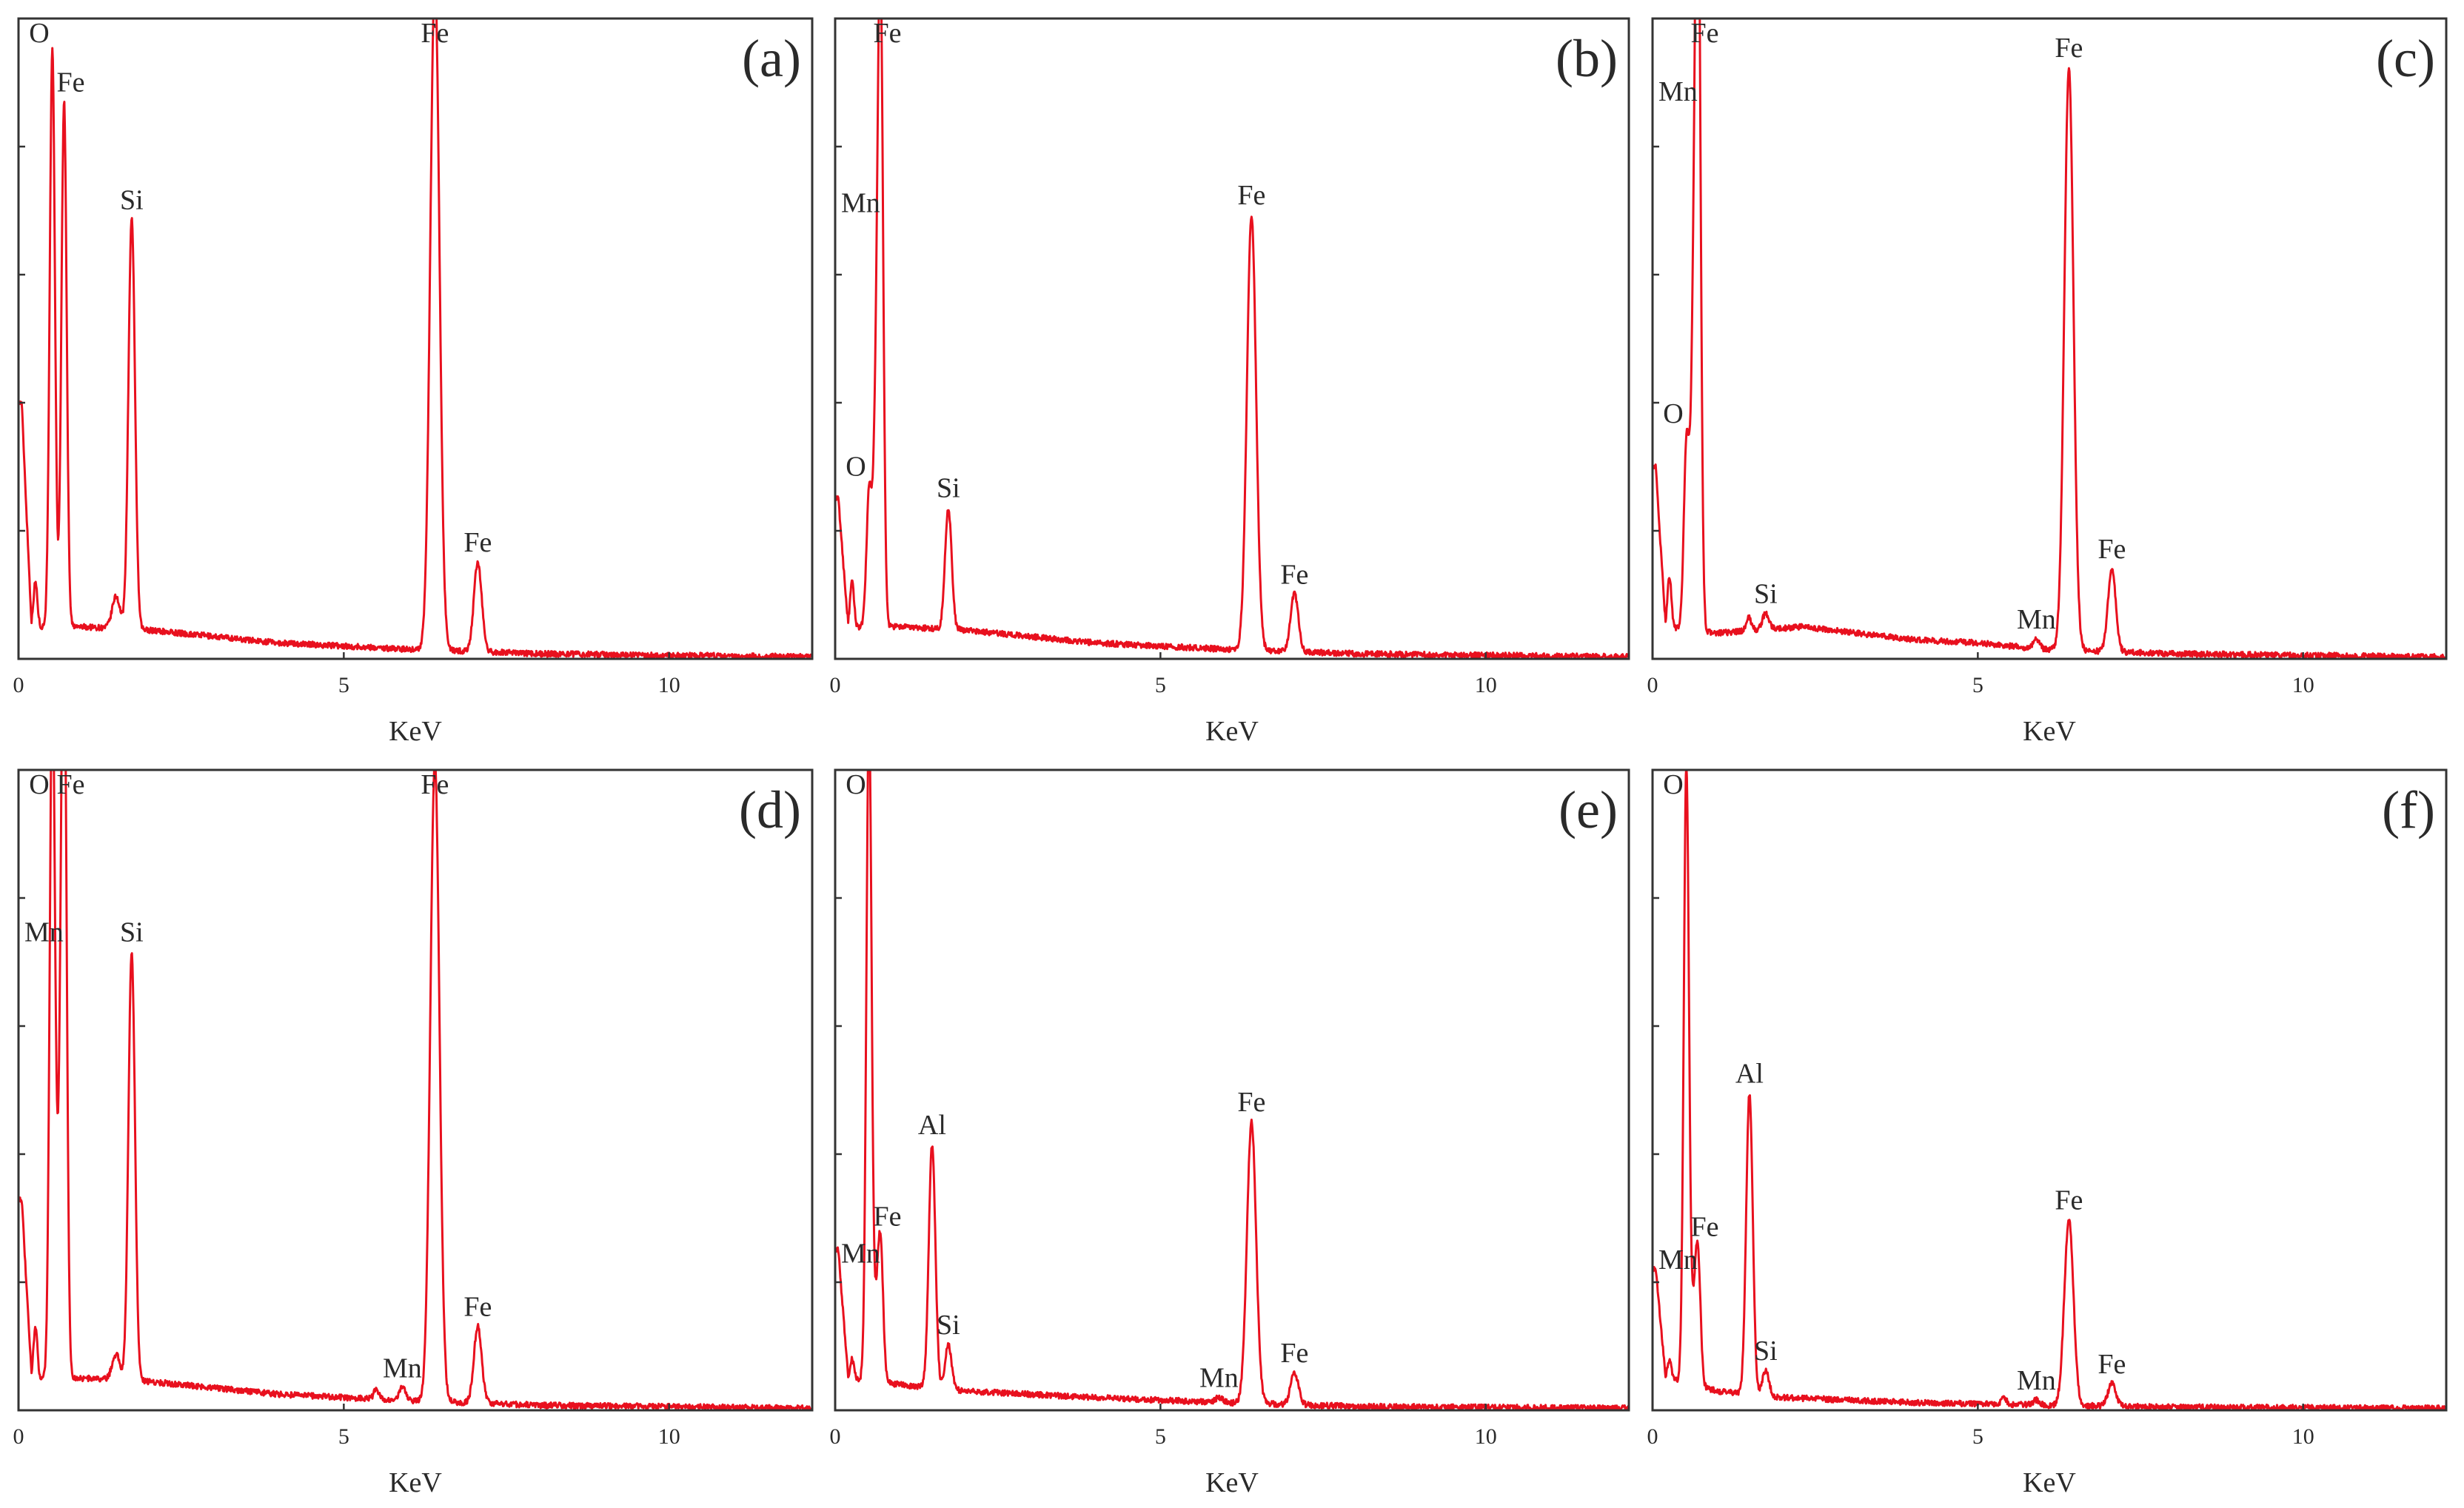  I want to click on panel-label: (e), so click(1588, 810).